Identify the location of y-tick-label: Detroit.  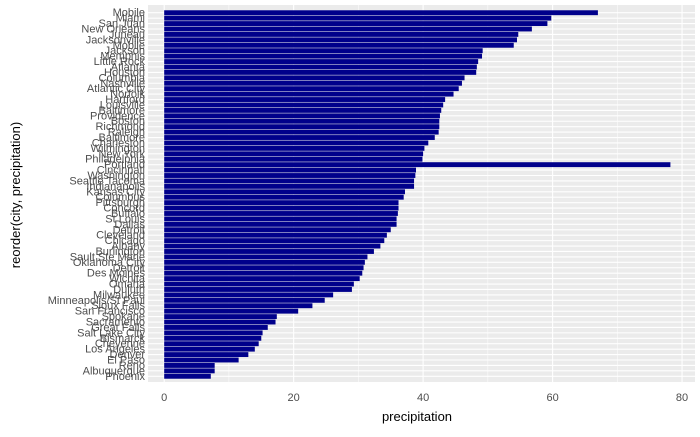
(129, 230).